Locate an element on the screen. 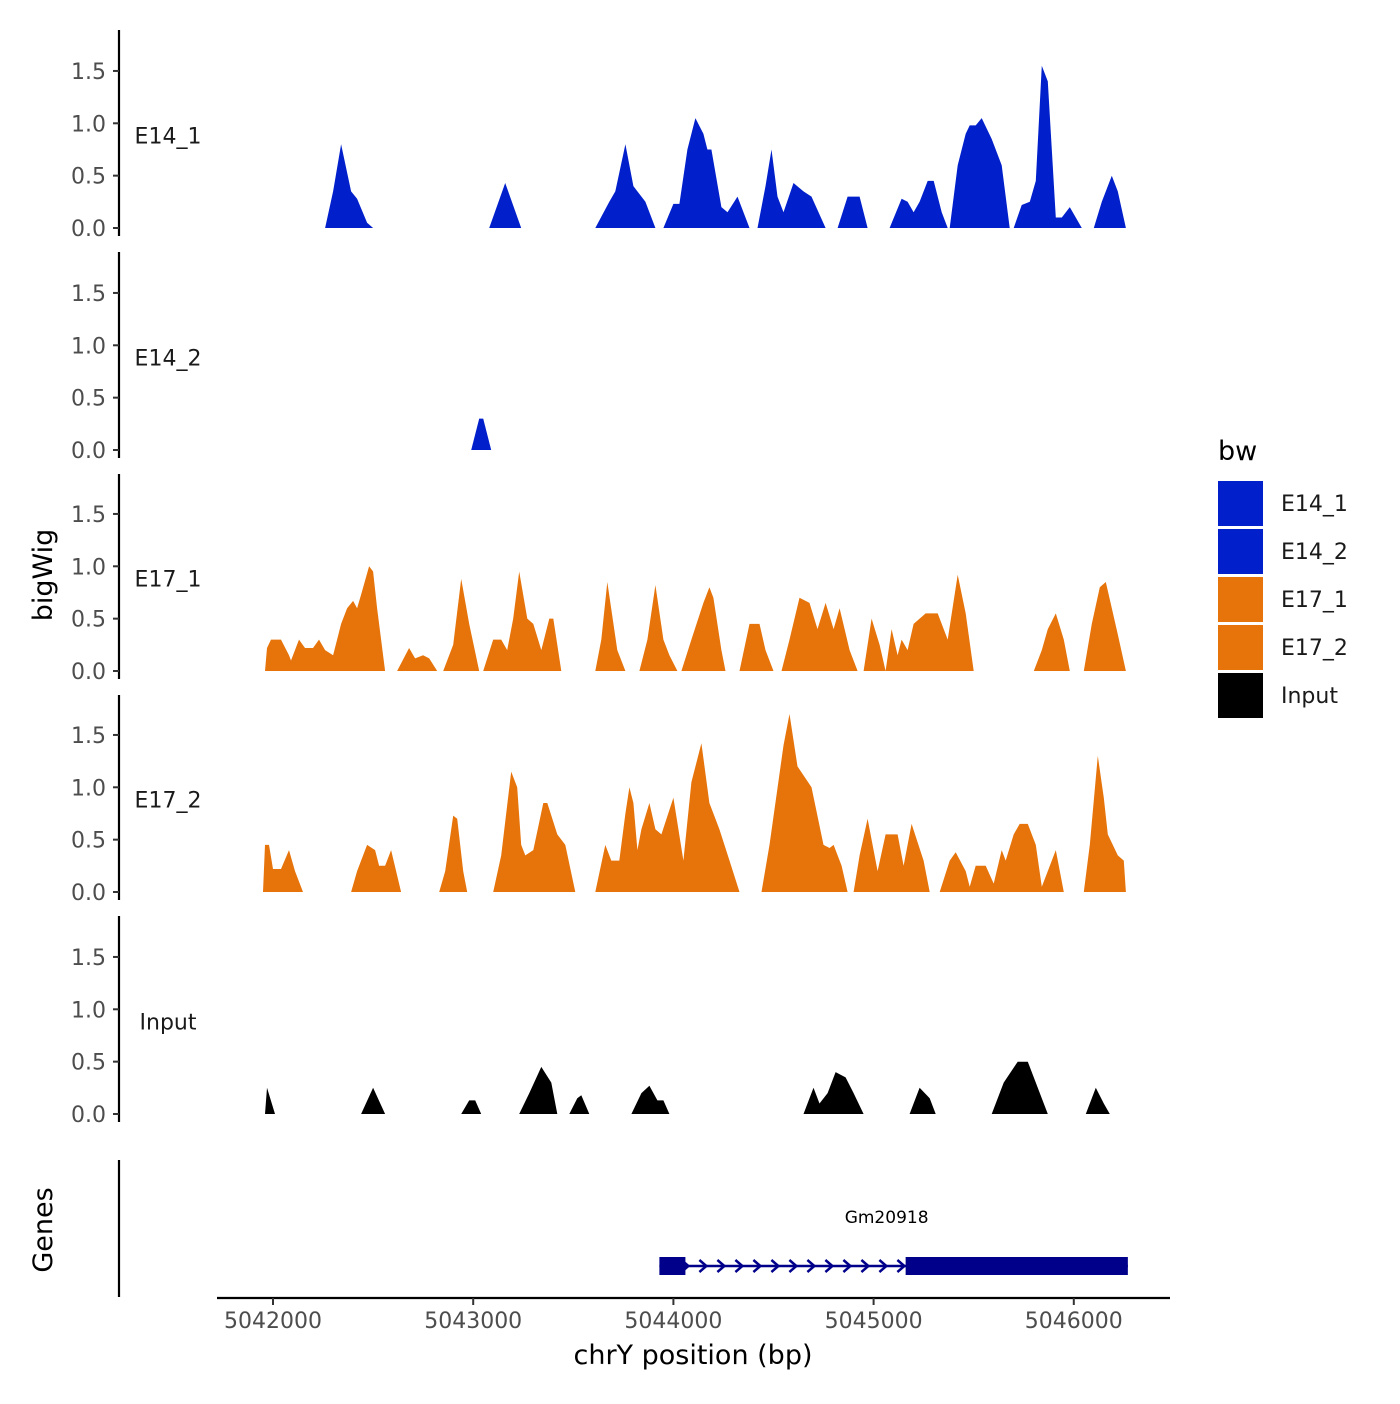 Image resolution: width=1400 pixels, height=1404 pixels. x-tick-label: 5046000 is located at coordinates (1074, 1321).